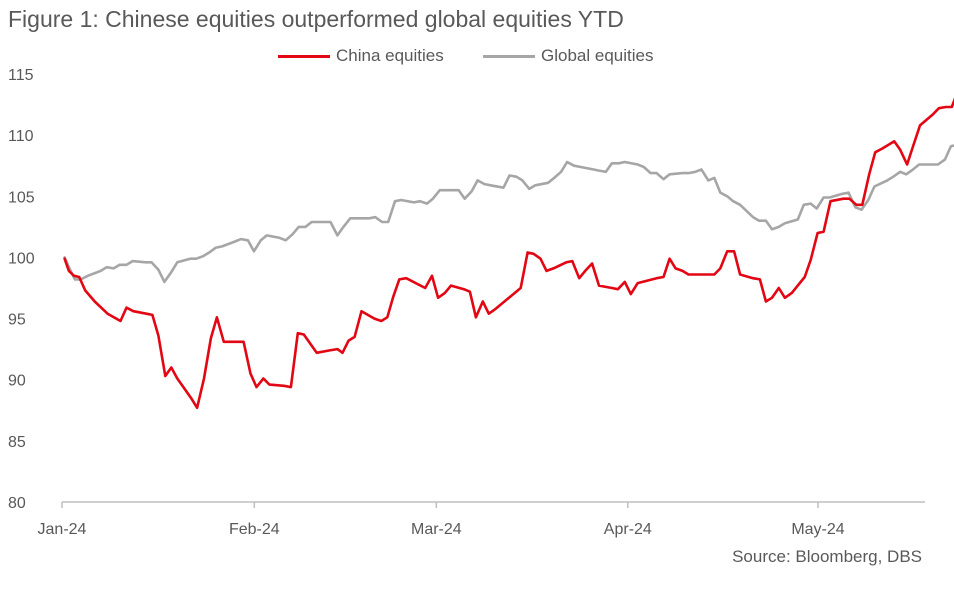 The image size is (954, 592). What do you see at coordinates (17, 320) in the screenshot?
I see `y-tick-label: 95` at bounding box center [17, 320].